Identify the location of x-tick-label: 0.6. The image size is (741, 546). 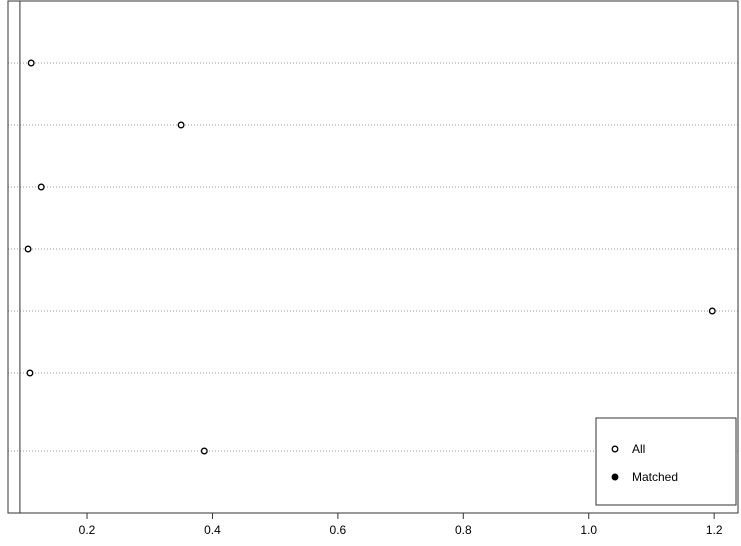
(338, 530).